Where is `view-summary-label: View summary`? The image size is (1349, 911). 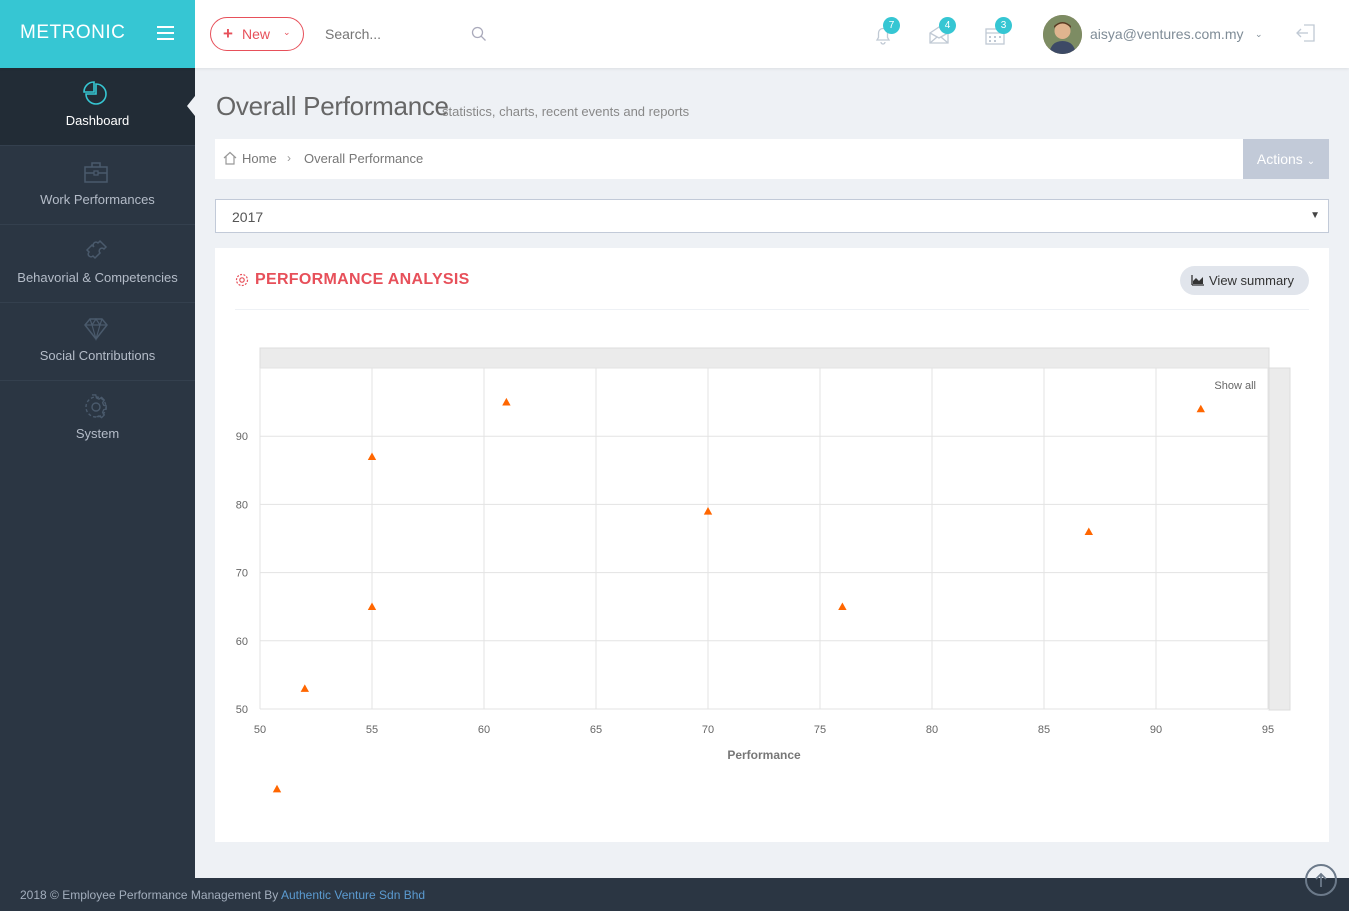
view-summary-label: View summary is located at coordinates (1252, 280).